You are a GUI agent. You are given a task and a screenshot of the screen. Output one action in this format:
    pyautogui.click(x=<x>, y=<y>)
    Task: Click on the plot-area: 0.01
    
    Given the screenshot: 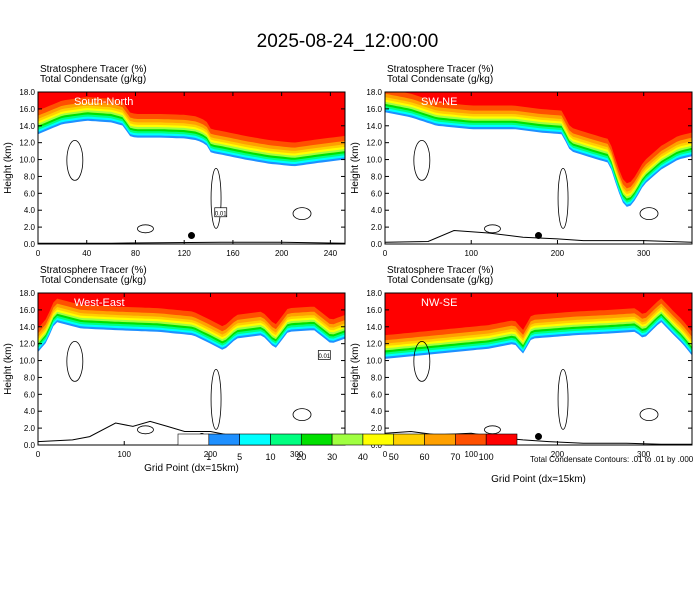 What is the action you would take?
    pyautogui.click(x=191, y=369)
    